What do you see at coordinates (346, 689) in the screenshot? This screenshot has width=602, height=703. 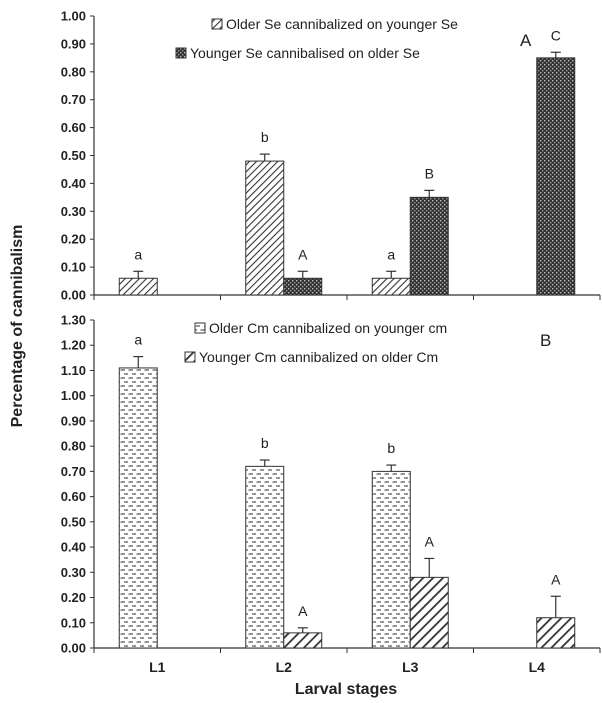 I see `x-axis-title: Larval stages` at bounding box center [346, 689].